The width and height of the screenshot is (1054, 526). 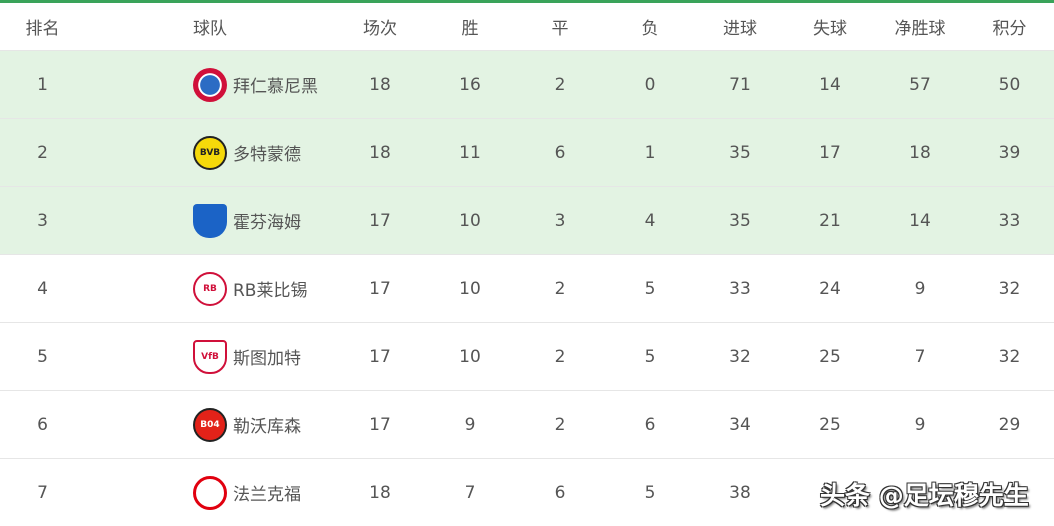 I want to click on losses-cell: 1, so click(x=650, y=153).